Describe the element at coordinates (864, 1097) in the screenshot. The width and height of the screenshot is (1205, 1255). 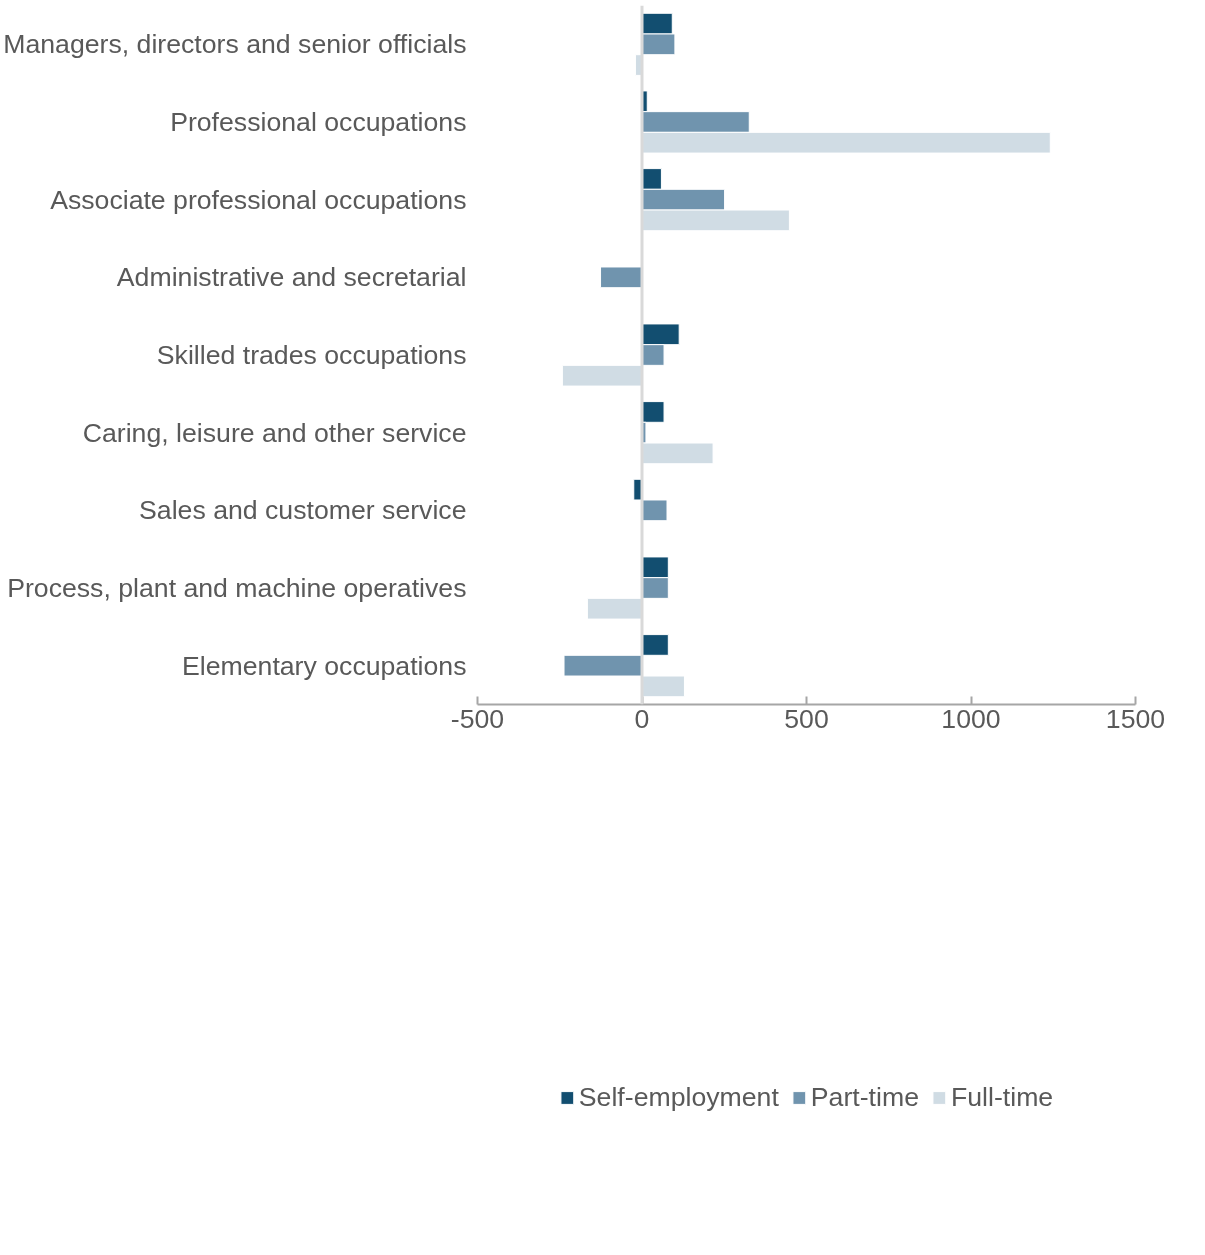
I see `legend-label: Part-time` at that location.